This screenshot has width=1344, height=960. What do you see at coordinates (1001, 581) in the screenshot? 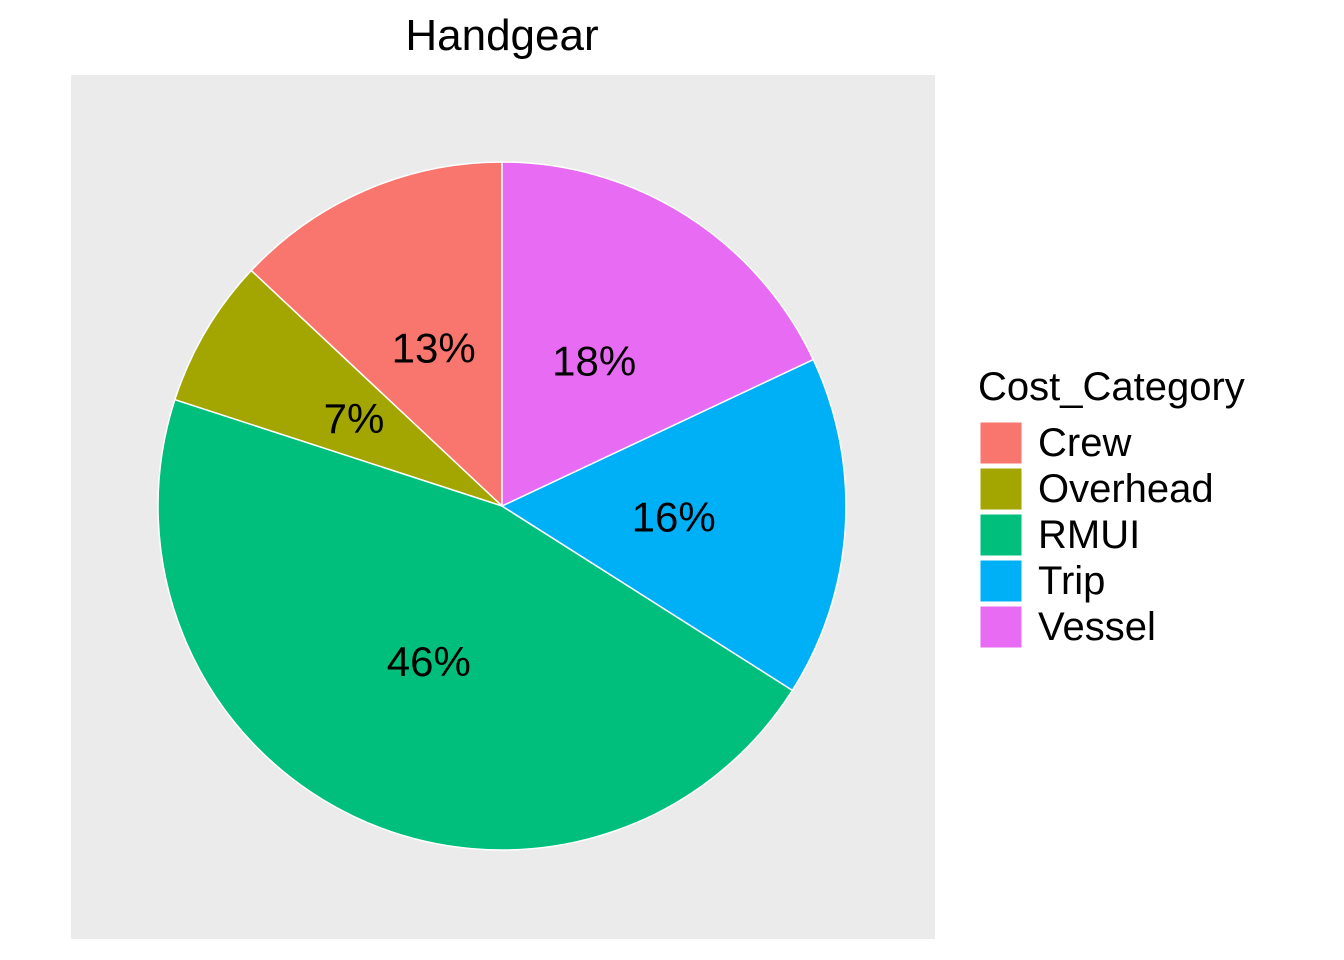
I see `legend-swatch-trip` at bounding box center [1001, 581].